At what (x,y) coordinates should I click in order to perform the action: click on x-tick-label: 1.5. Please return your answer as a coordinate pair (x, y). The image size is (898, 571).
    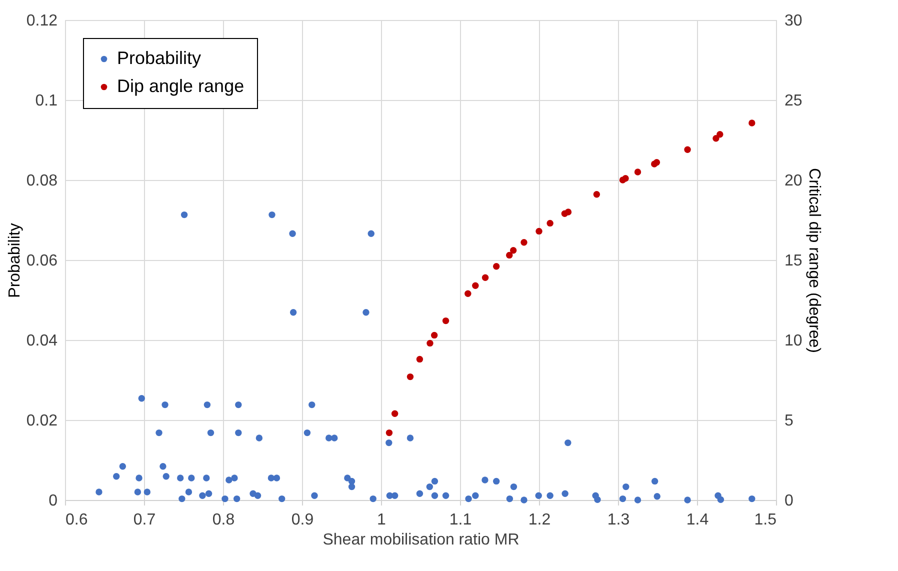
    Looking at the image, I should click on (765, 520).